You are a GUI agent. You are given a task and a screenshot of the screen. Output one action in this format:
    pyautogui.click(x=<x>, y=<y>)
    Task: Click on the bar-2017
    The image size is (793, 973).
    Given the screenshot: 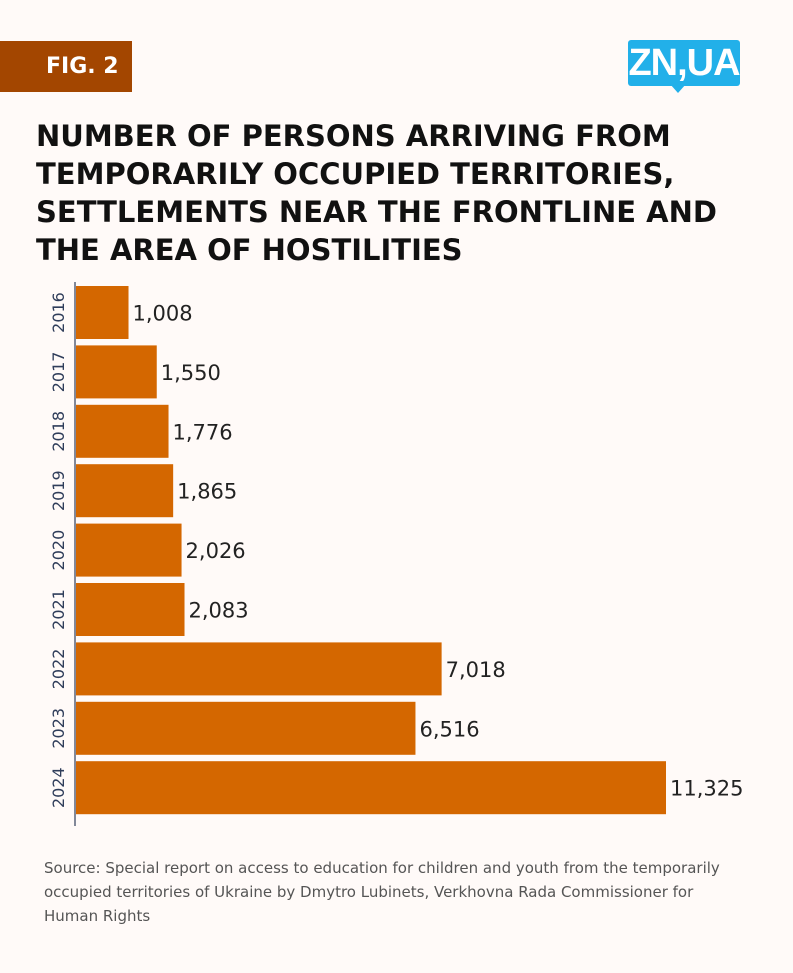 What is the action you would take?
    pyautogui.click(x=116, y=372)
    